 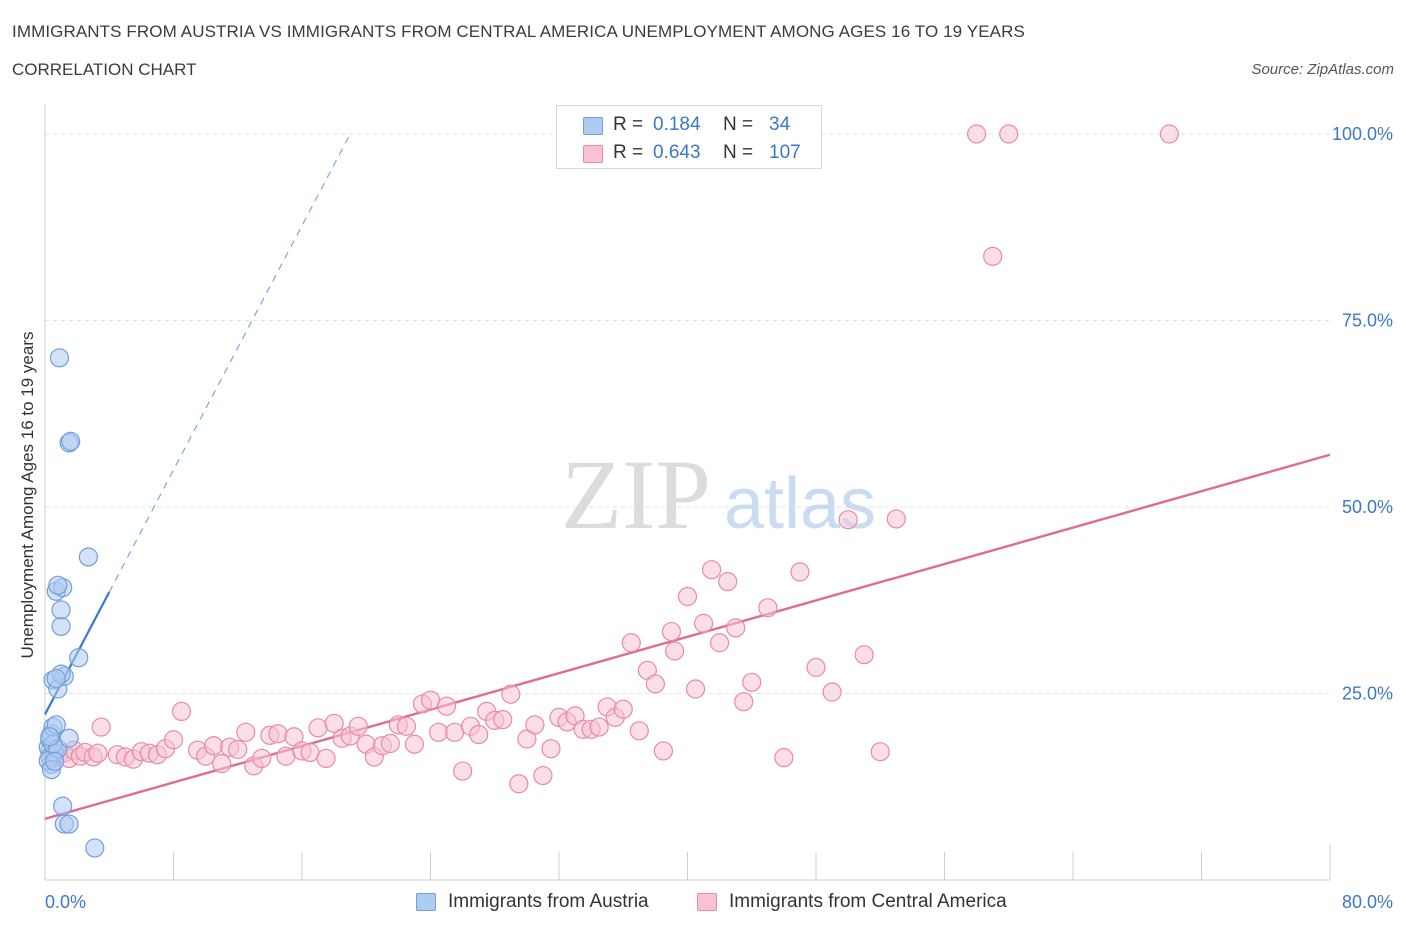 I want to click on y-tick-label: 75.0%, so click(x=1367, y=321).